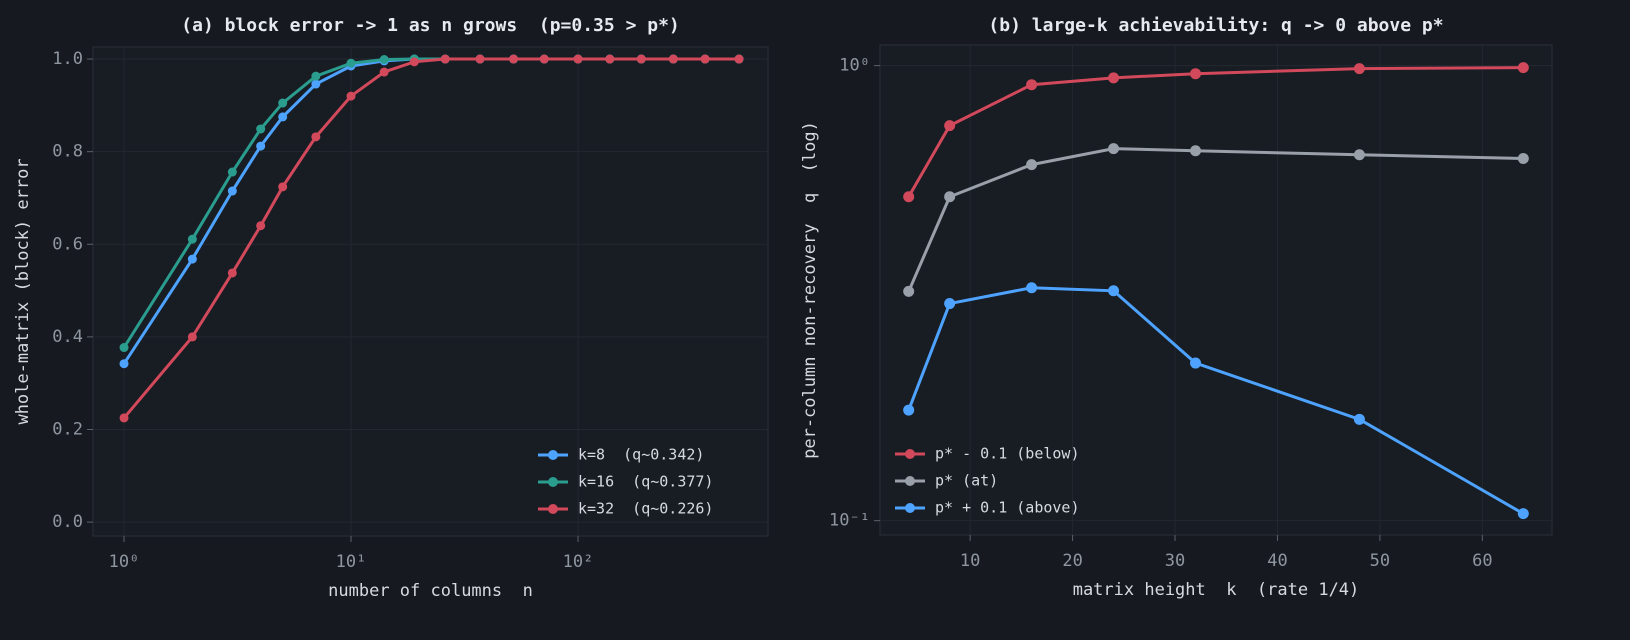 The width and height of the screenshot is (1630, 640). I want to click on y-axis-label: per-column non-recovery q (log), so click(810, 290).